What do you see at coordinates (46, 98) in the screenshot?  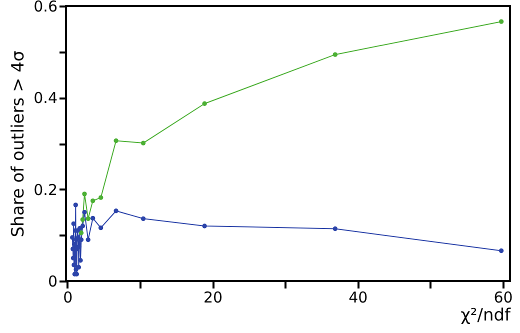 I see `y-tick-label: 0.4` at bounding box center [46, 98].